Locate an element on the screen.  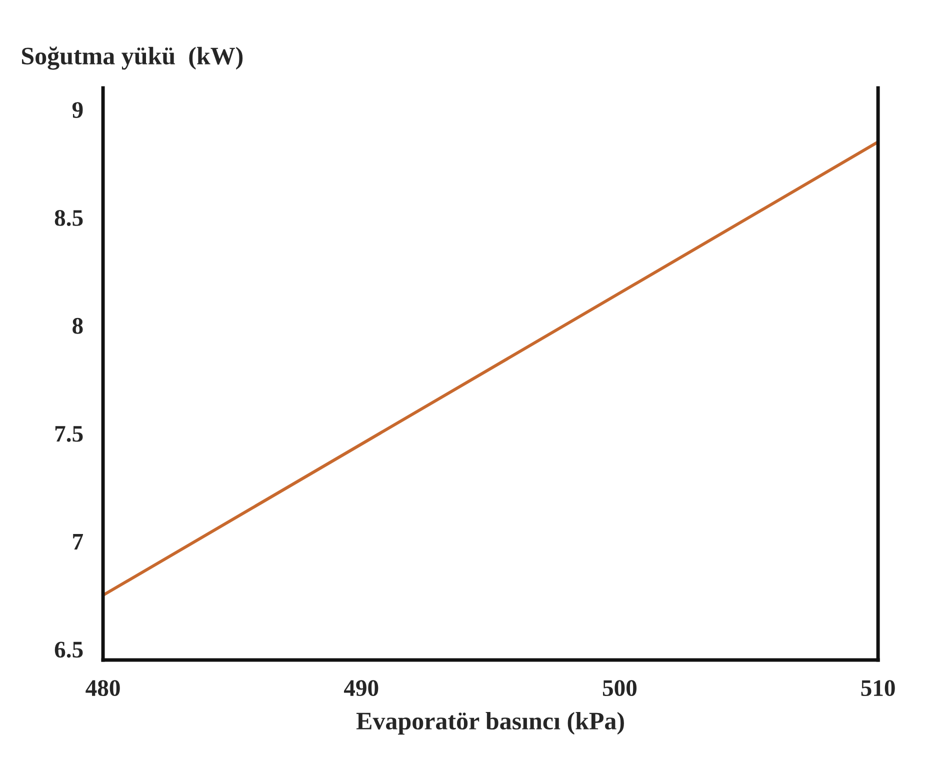
x-tick-label: 490 is located at coordinates (361, 688).